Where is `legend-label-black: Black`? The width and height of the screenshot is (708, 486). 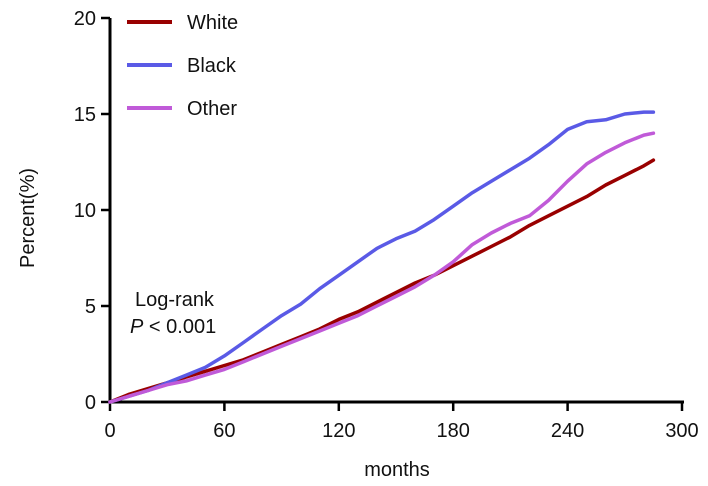
legend-label-black: Black is located at coordinates (212, 66).